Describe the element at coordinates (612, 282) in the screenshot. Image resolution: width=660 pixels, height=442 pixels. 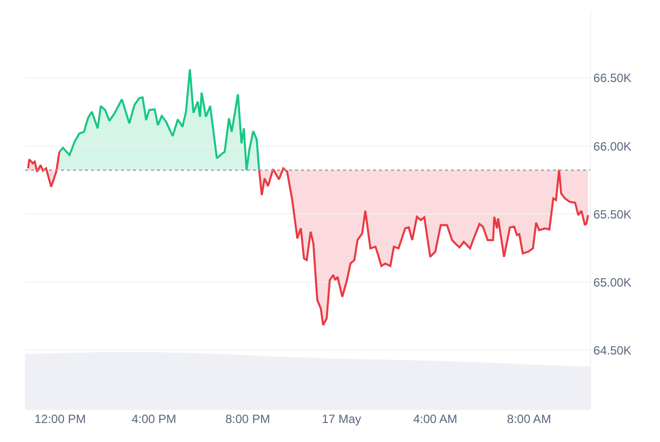
I see `y-tick-label: 65.00K` at that location.